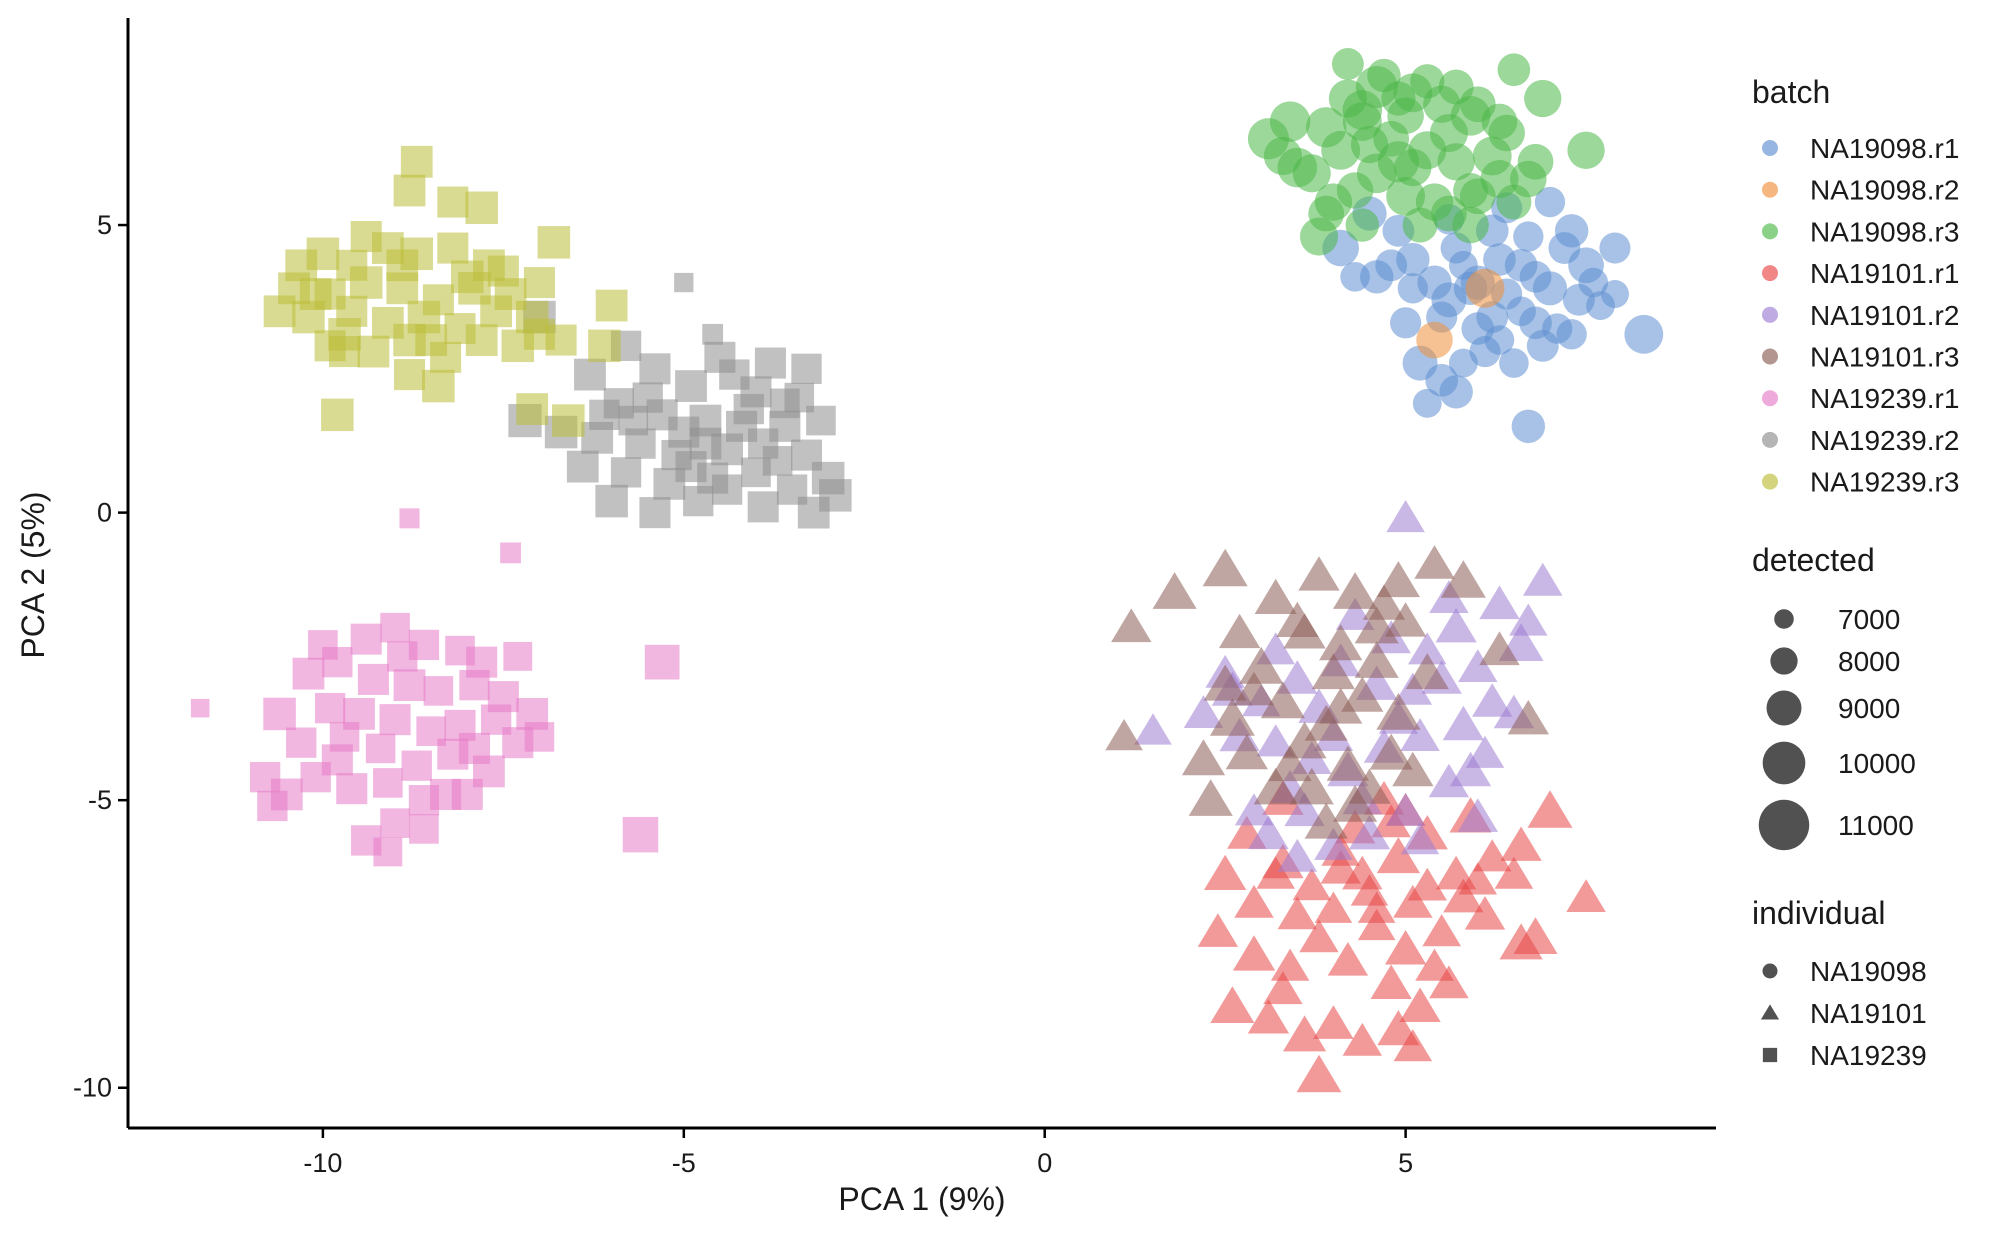 Image resolution: width=2000 pixels, height=1236 pixels. What do you see at coordinates (322, 1163) in the screenshot?
I see `x-tick-label: -10` at bounding box center [322, 1163].